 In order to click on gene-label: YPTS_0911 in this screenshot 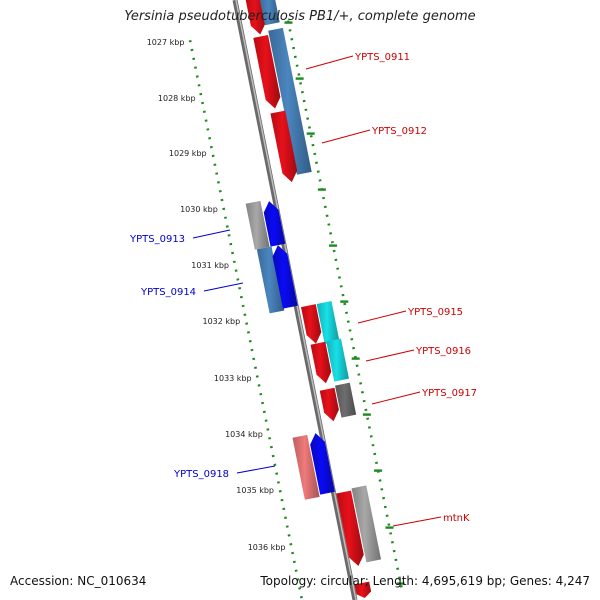, I will do `click(382, 57)`.